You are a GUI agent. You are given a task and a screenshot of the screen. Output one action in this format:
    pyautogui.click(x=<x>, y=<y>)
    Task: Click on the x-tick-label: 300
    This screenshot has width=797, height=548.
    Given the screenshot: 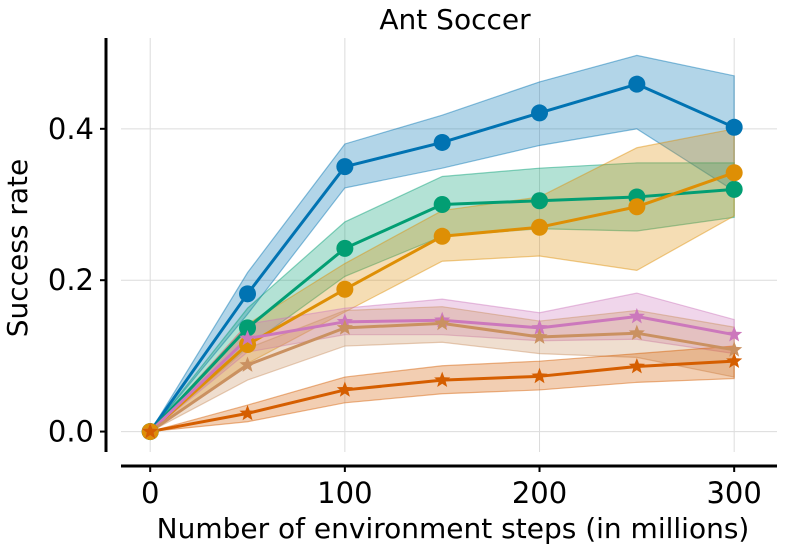 What is the action you would take?
    pyautogui.click(x=733, y=493)
    